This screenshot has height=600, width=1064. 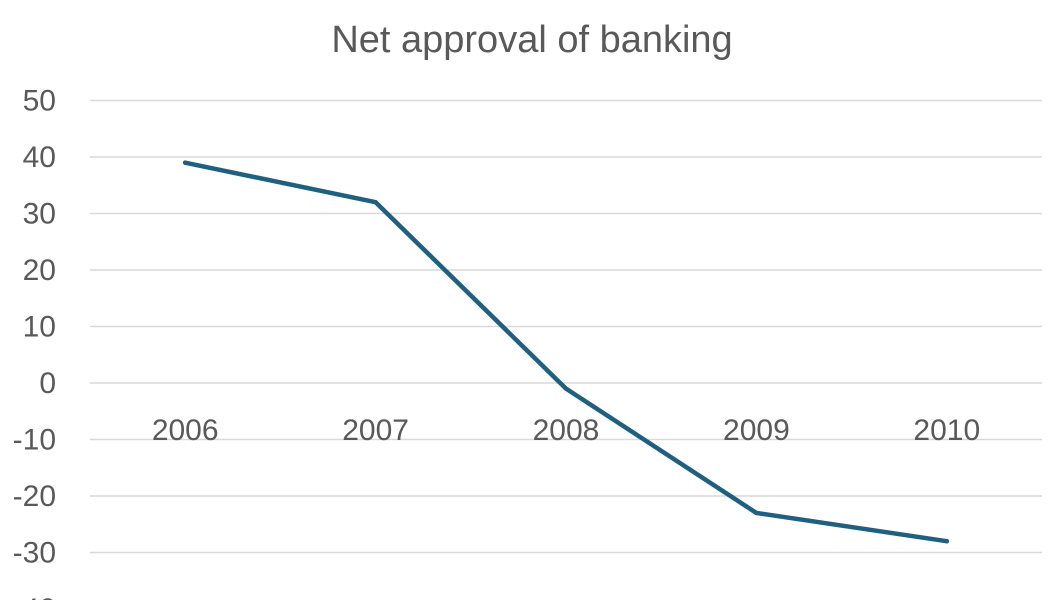 I want to click on y-tick-label: 0, so click(x=47, y=383).